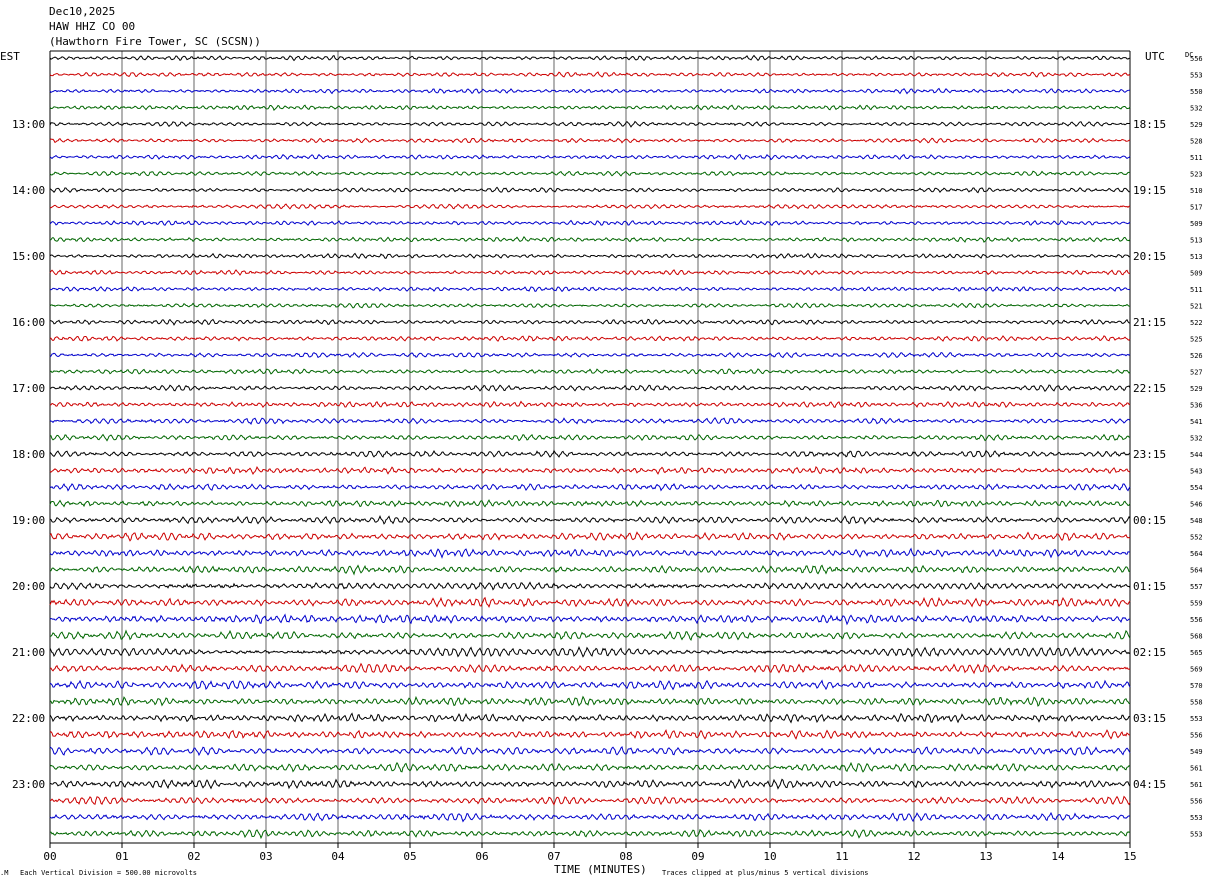 The width and height of the screenshot is (1210, 886). What do you see at coordinates (1196, 422) in the screenshot?
I see `dc-offset-label: 541` at bounding box center [1196, 422].